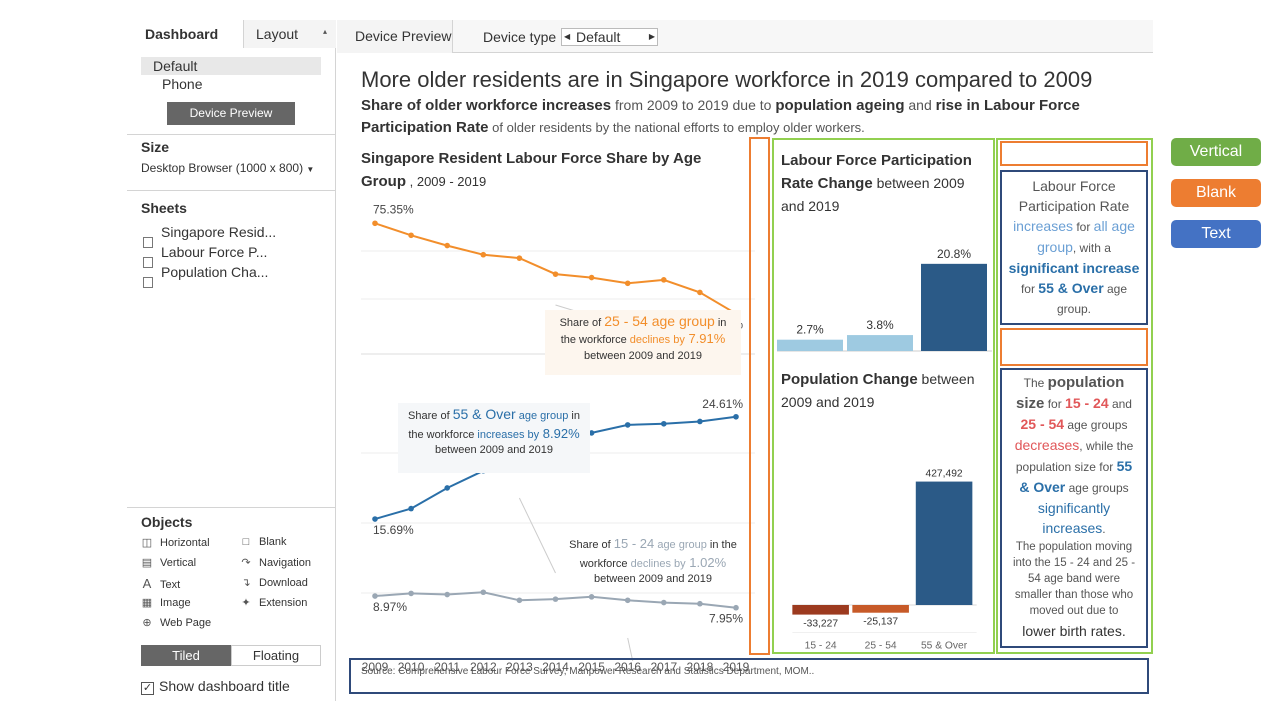 The width and height of the screenshot is (1280, 720). I want to click on x-tick-label: 2011, so click(447, 667).